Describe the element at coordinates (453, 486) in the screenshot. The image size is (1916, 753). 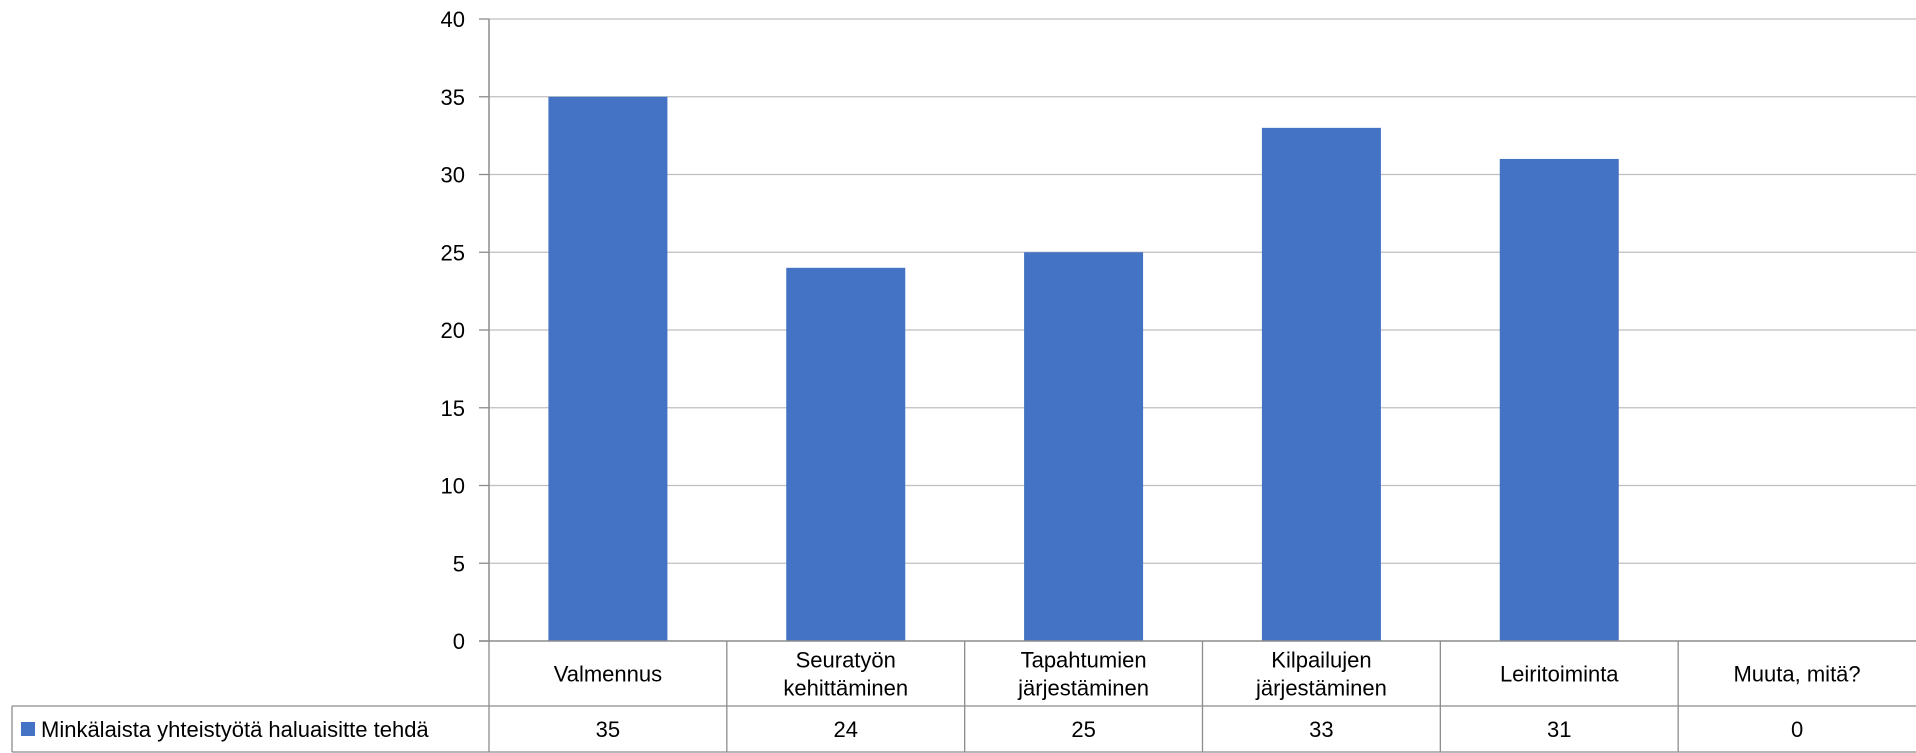
I see `y-tick-label: 10` at that location.